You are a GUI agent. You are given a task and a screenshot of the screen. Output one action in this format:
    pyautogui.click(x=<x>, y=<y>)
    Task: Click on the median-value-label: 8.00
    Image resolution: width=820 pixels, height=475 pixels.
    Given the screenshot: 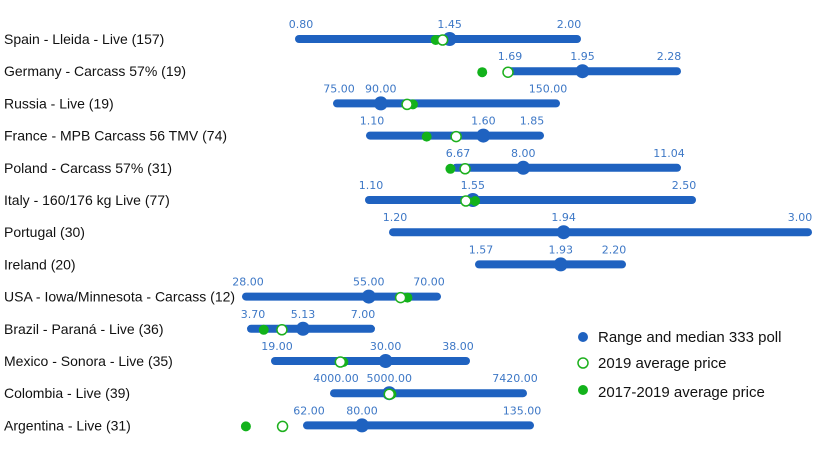 What is the action you would take?
    pyautogui.click(x=523, y=153)
    